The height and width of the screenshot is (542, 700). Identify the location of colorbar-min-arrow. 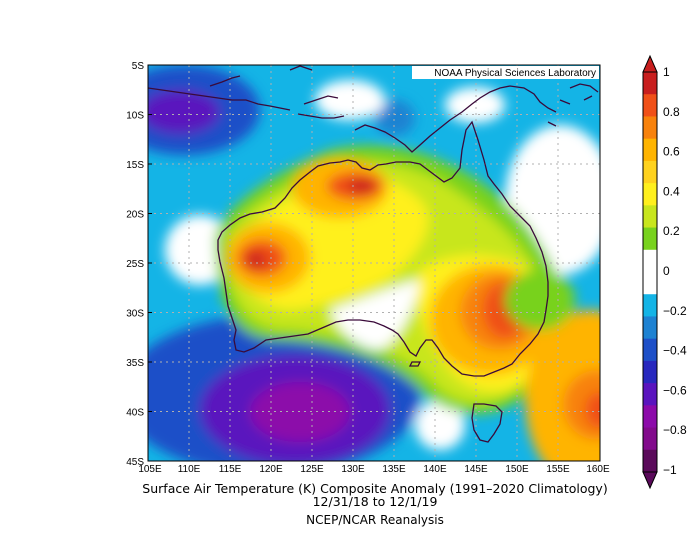
(650, 480).